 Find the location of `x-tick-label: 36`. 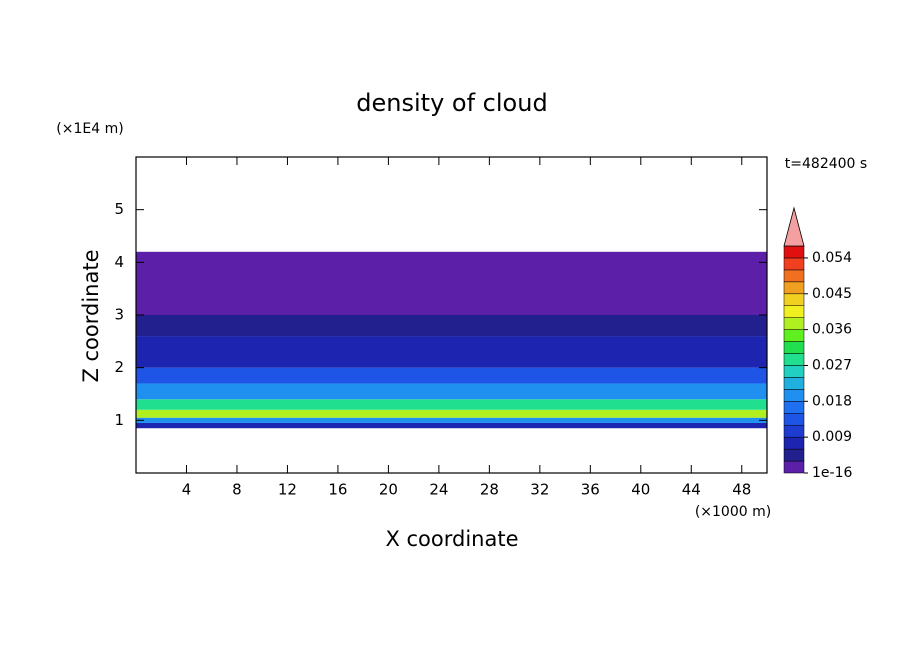

x-tick-label: 36 is located at coordinates (590, 490).